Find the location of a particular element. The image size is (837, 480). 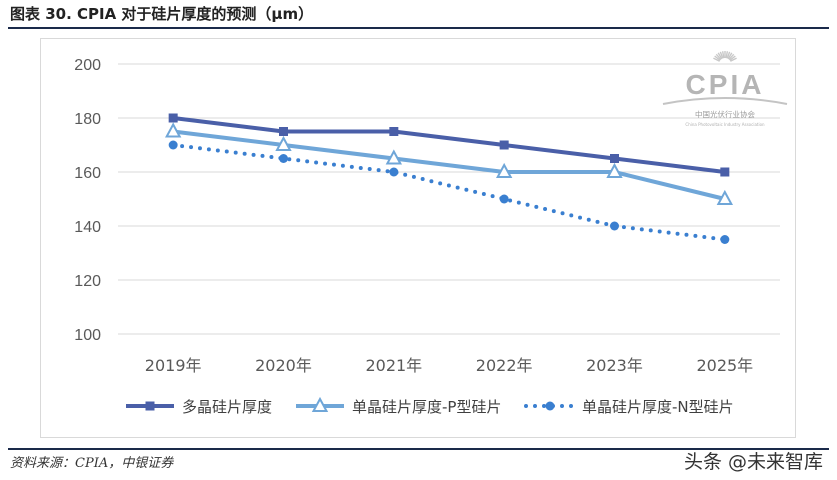

watermark: 头条 @未来智库 is located at coordinates (753, 462).